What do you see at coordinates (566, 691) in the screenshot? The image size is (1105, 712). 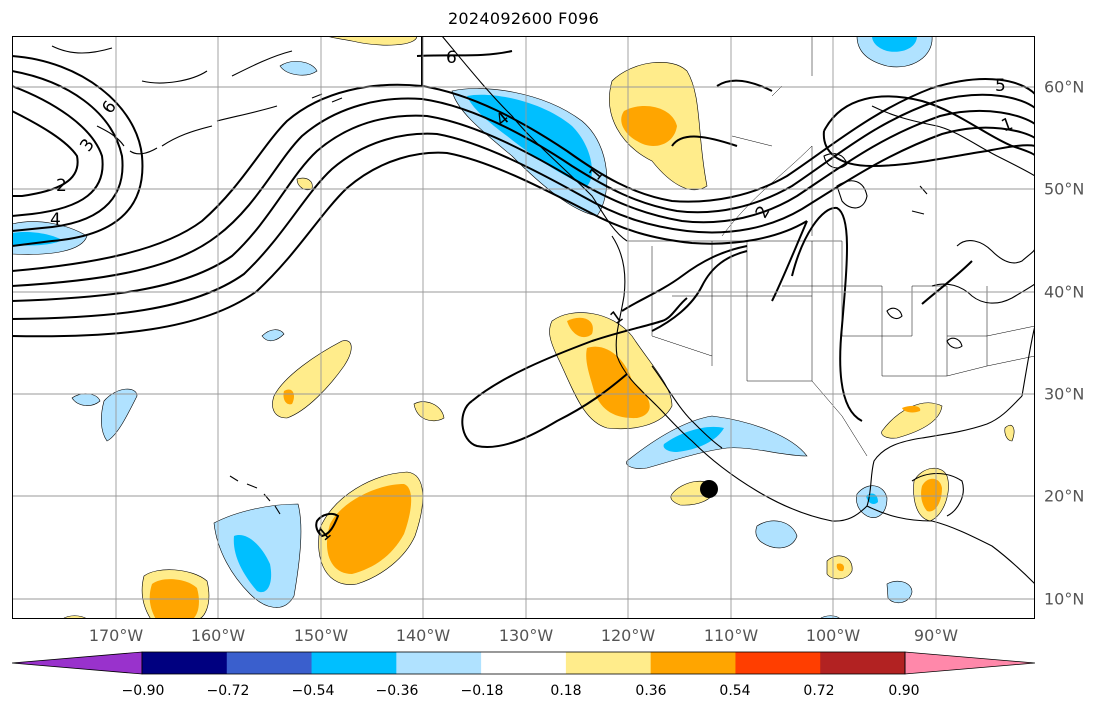 I see `colorbar-tick: 0.18` at bounding box center [566, 691].